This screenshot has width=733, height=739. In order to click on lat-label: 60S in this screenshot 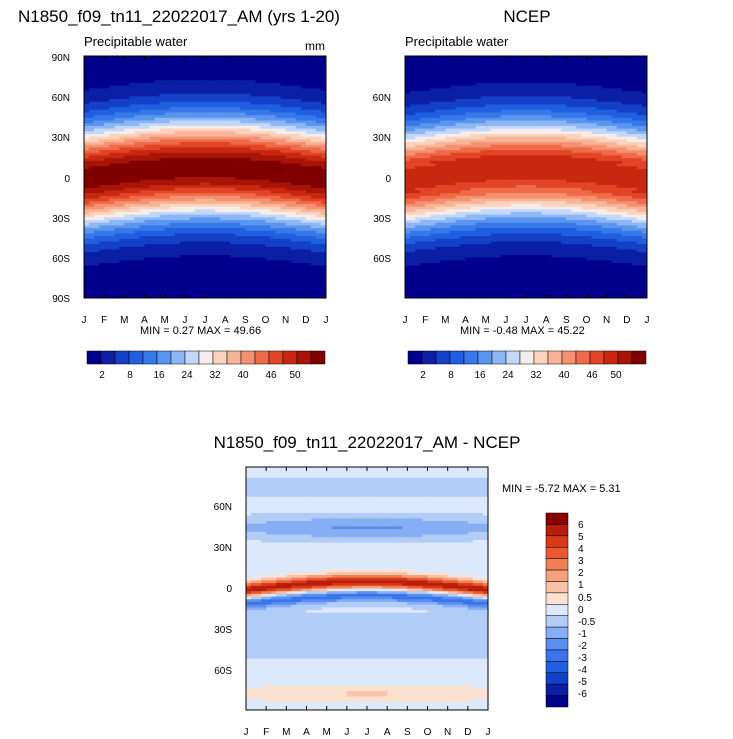, I will do `click(61, 259)`.